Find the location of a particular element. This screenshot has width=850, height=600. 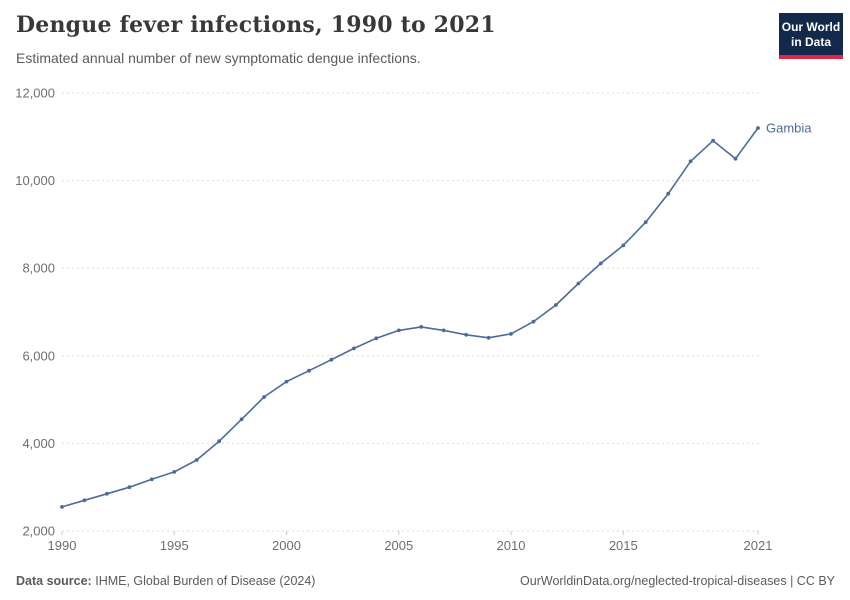

x-tick-label: 2015 is located at coordinates (623, 545).